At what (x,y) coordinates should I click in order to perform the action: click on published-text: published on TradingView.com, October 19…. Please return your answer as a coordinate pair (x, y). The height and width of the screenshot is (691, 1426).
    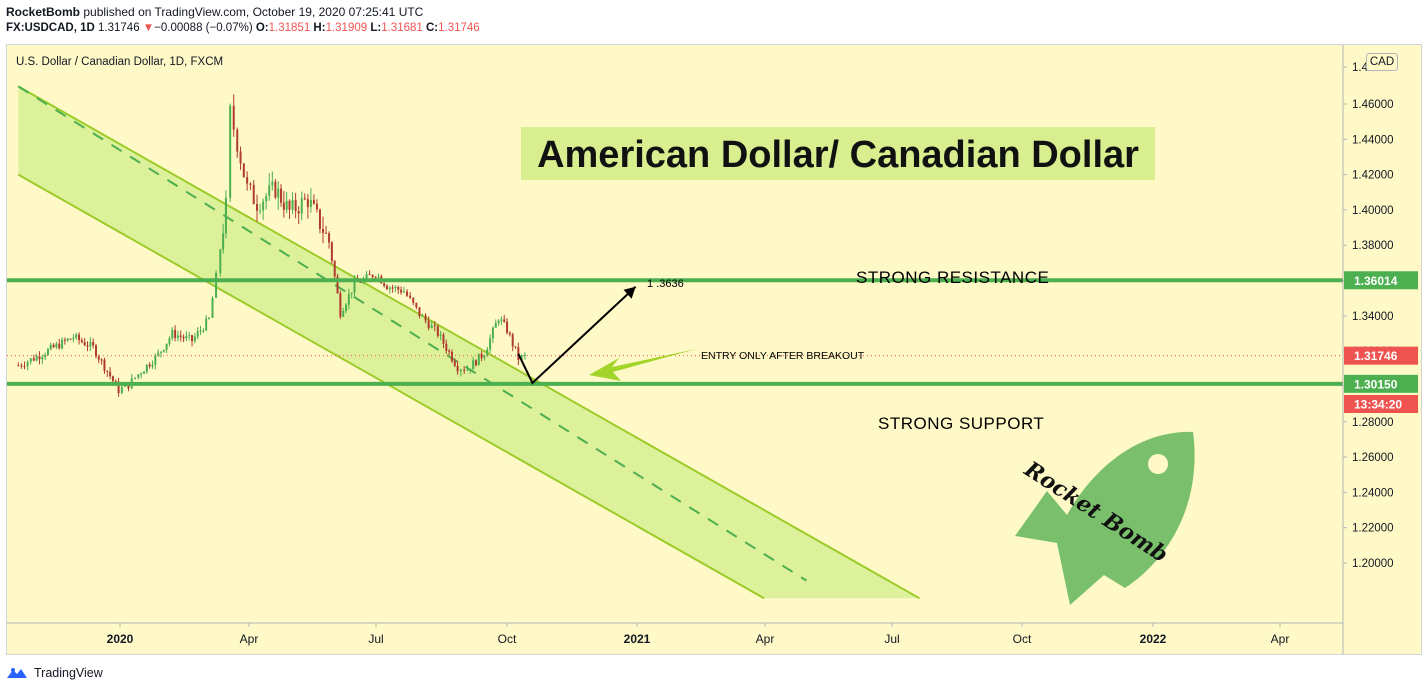
    Looking at the image, I should click on (253, 12).